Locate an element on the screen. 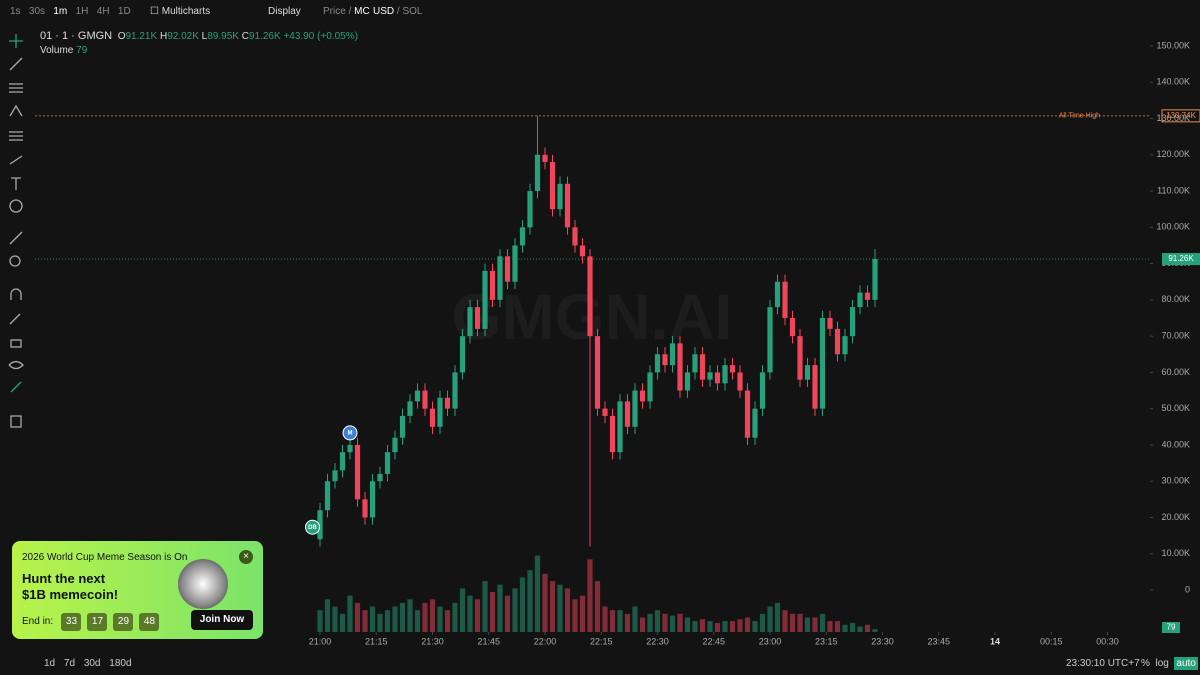 This screenshot has height=675, width=1200. h-label: H is located at coordinates (163, 36).